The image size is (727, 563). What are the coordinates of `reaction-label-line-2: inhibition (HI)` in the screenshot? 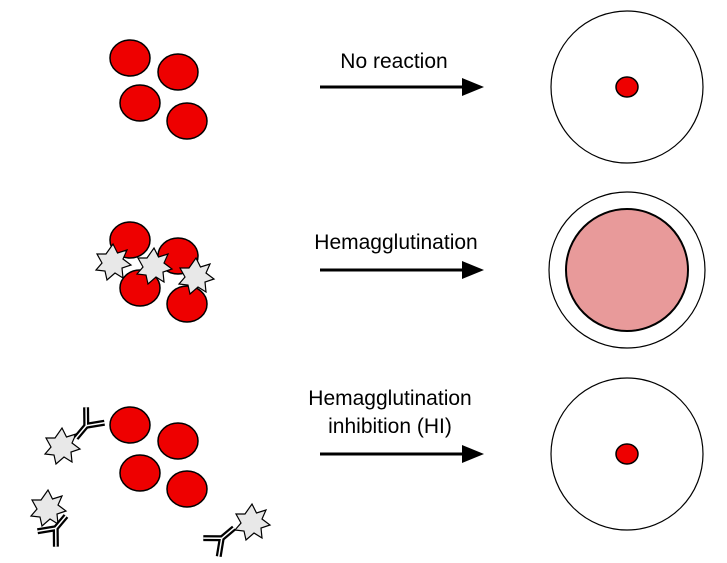 It's located at (390, 426).